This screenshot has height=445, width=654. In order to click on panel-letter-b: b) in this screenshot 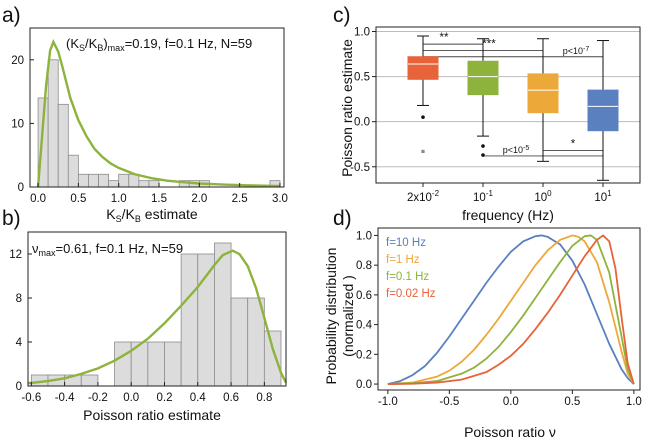, I will do `click(11, 218)`.